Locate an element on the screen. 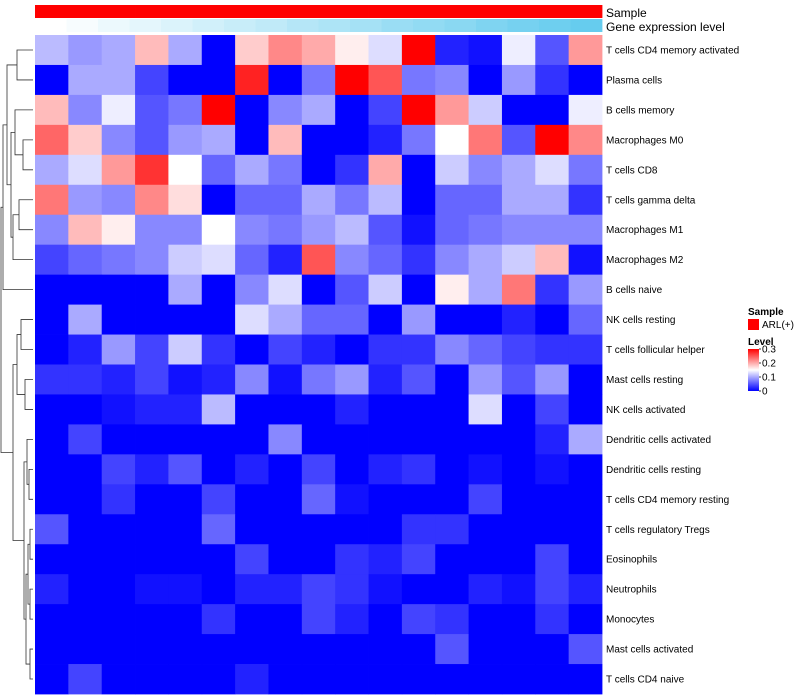 This screenshot has height=700, width=800. row-label: Neutrophils is located at coordinates (631, 590).